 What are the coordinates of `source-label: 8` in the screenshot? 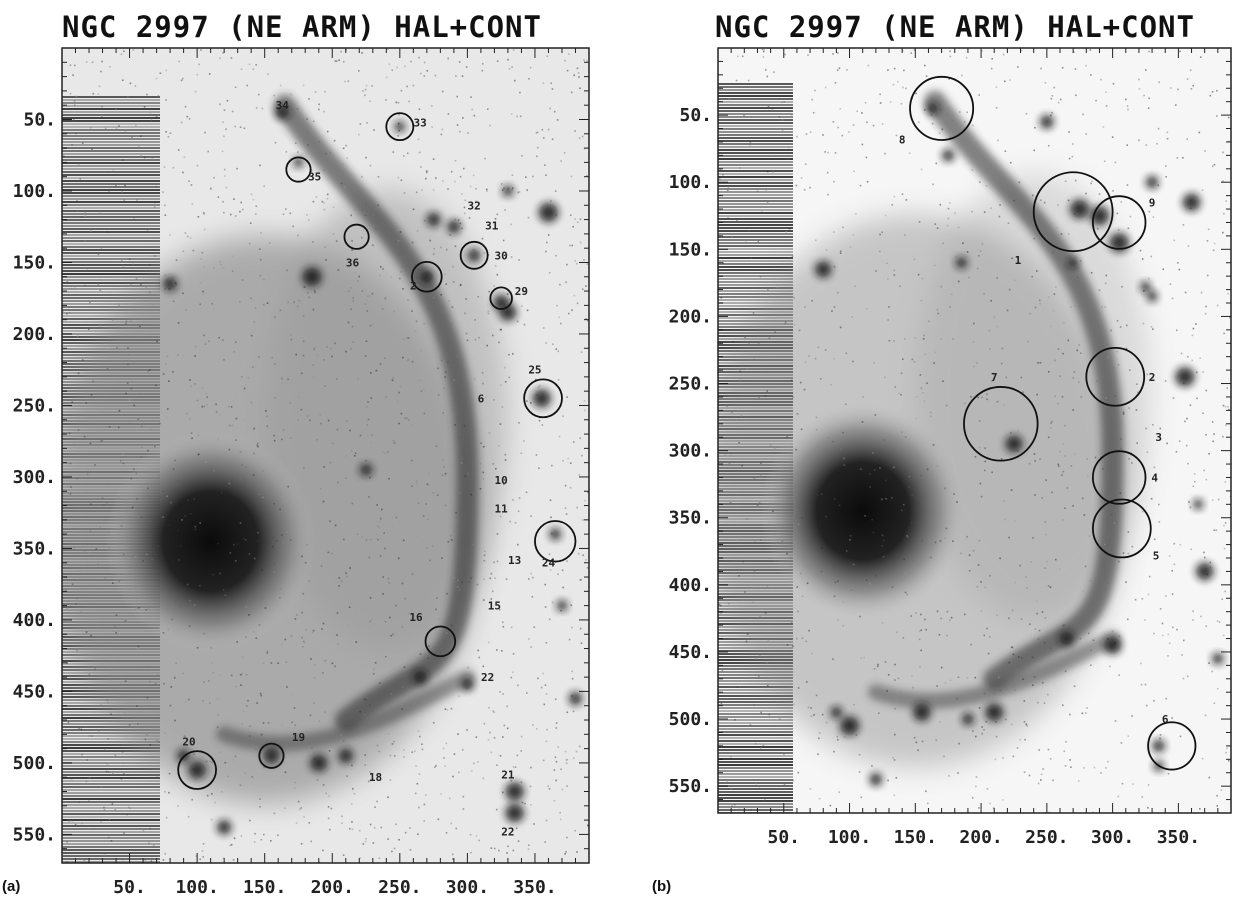 It's located at (902, 139).